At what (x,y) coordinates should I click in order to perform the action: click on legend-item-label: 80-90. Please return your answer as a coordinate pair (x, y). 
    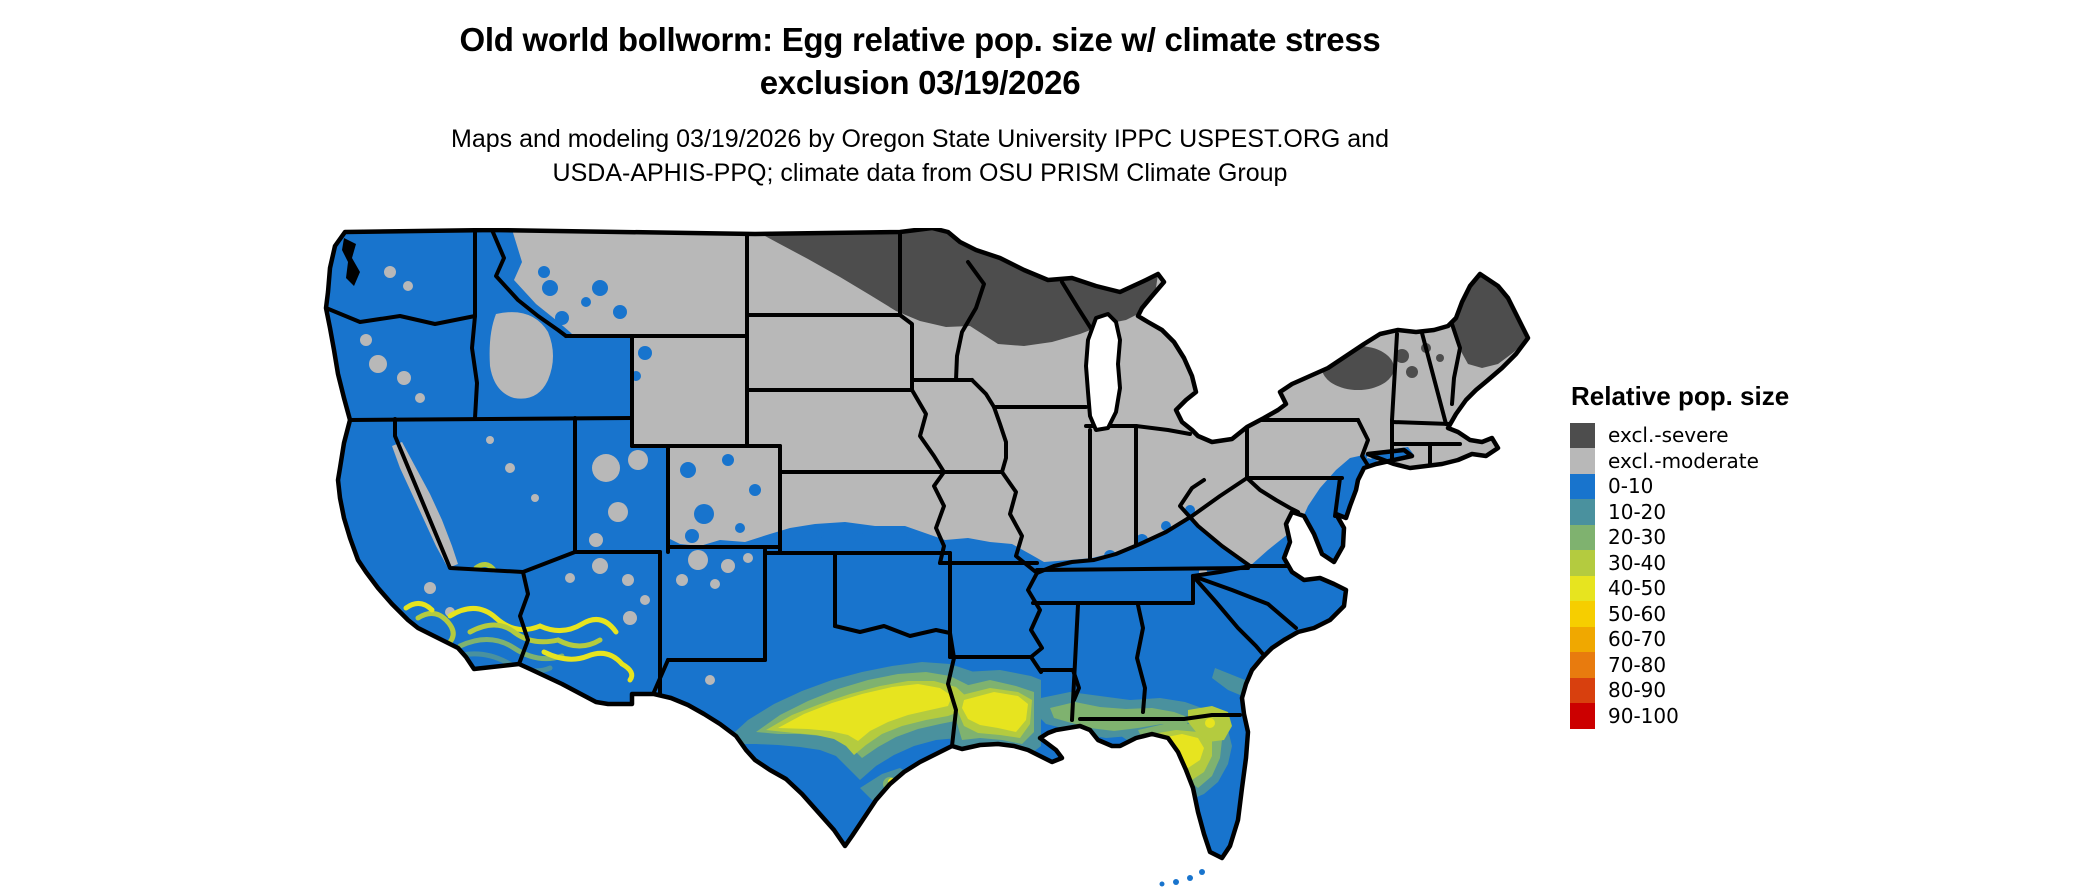
    Looking at the image, I should click on (1637, 690).